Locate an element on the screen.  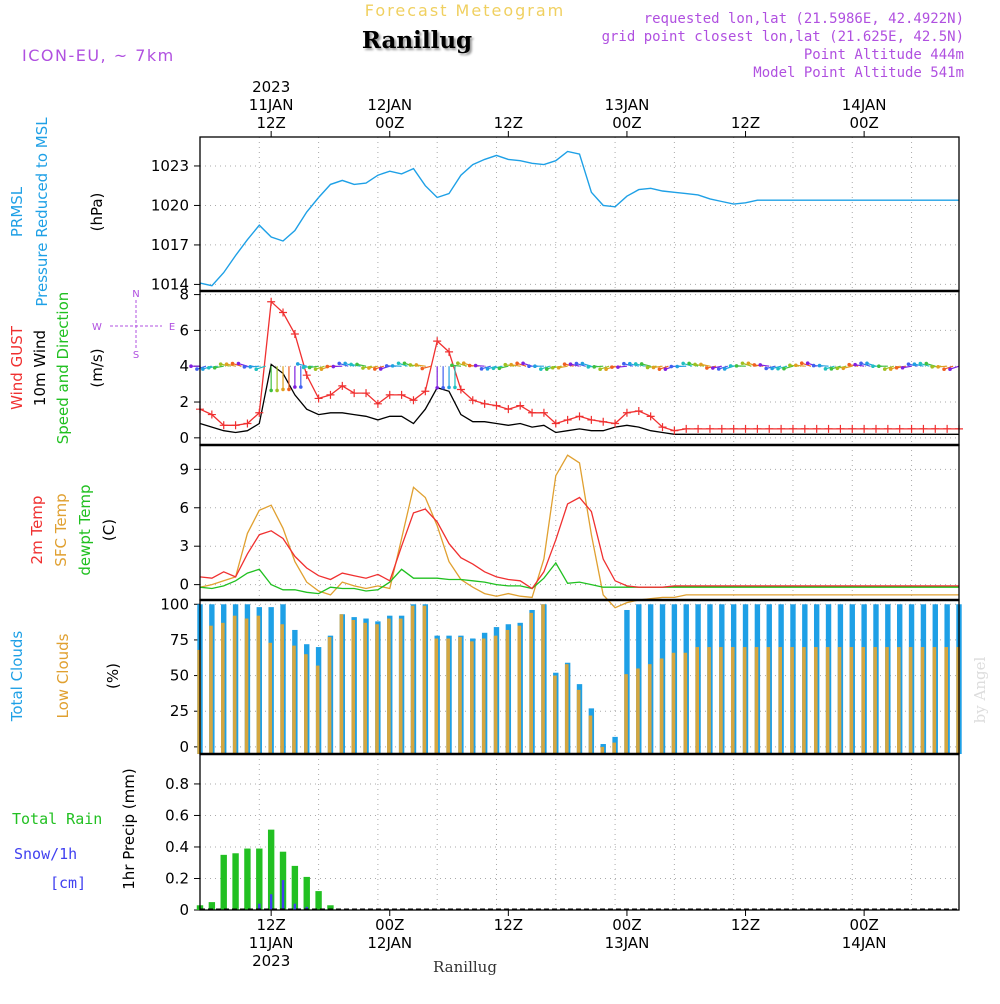
panel-frame is located at coordinates (579, 832).